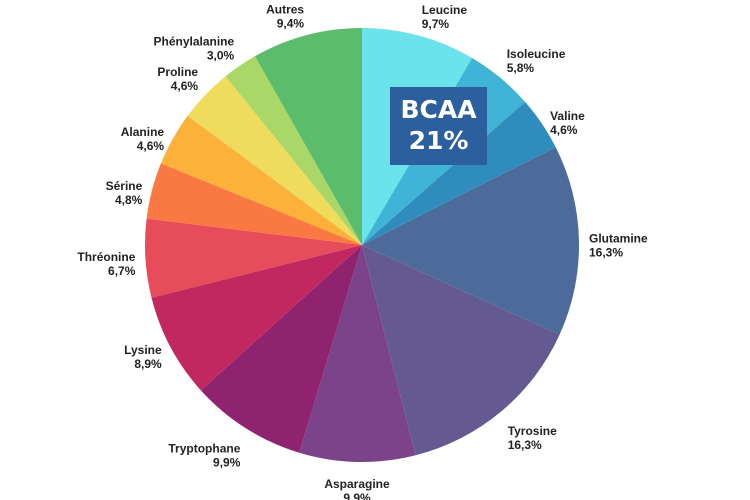  What do you see at coordinates (143, 357) in the screenshot?
I see `label-lysine: Lysine 8,9%` at bounding box center [143, 357].